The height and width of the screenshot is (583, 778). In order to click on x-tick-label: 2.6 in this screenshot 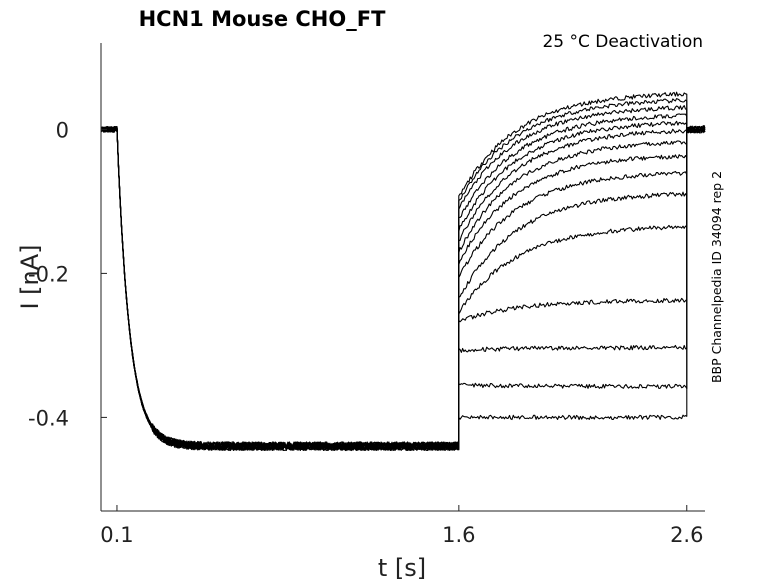, I will do `click(686, 535)`.